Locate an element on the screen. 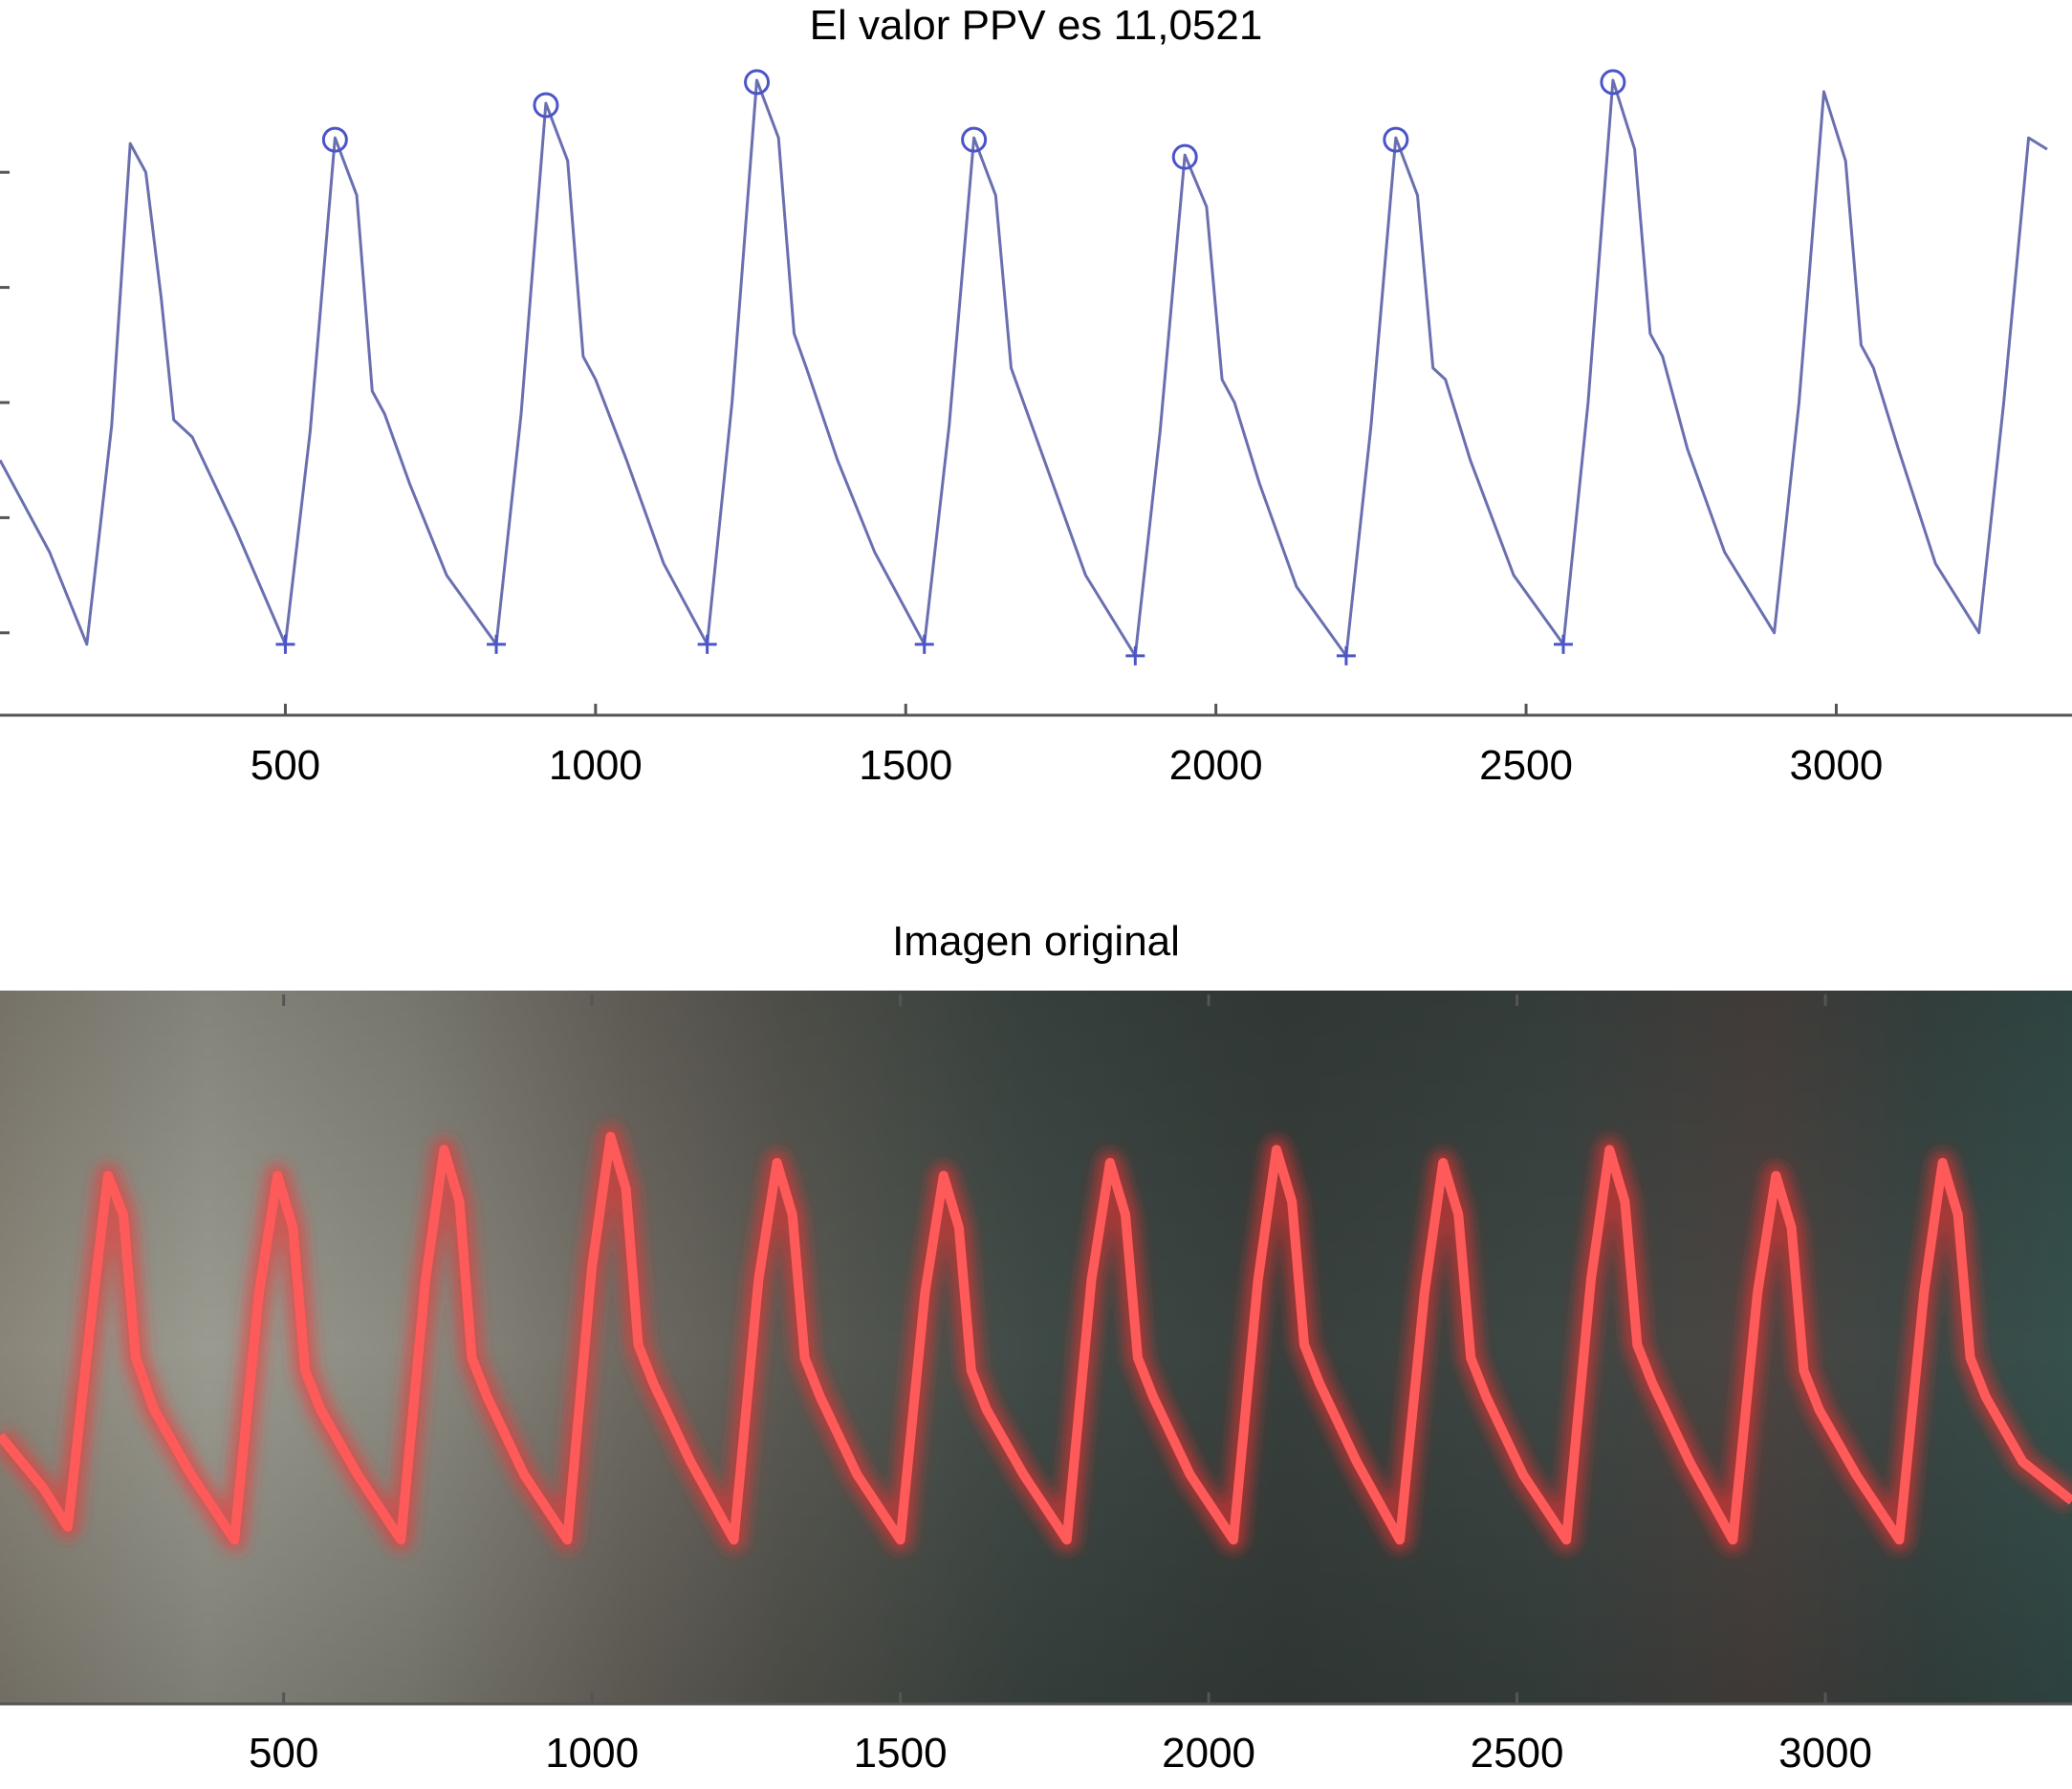 The height and width of the screenshot is (1789, 2072). ppv-x-ticks: 500 1000 1500 2000 2500 3000 is located at coordinates (1067, 746).